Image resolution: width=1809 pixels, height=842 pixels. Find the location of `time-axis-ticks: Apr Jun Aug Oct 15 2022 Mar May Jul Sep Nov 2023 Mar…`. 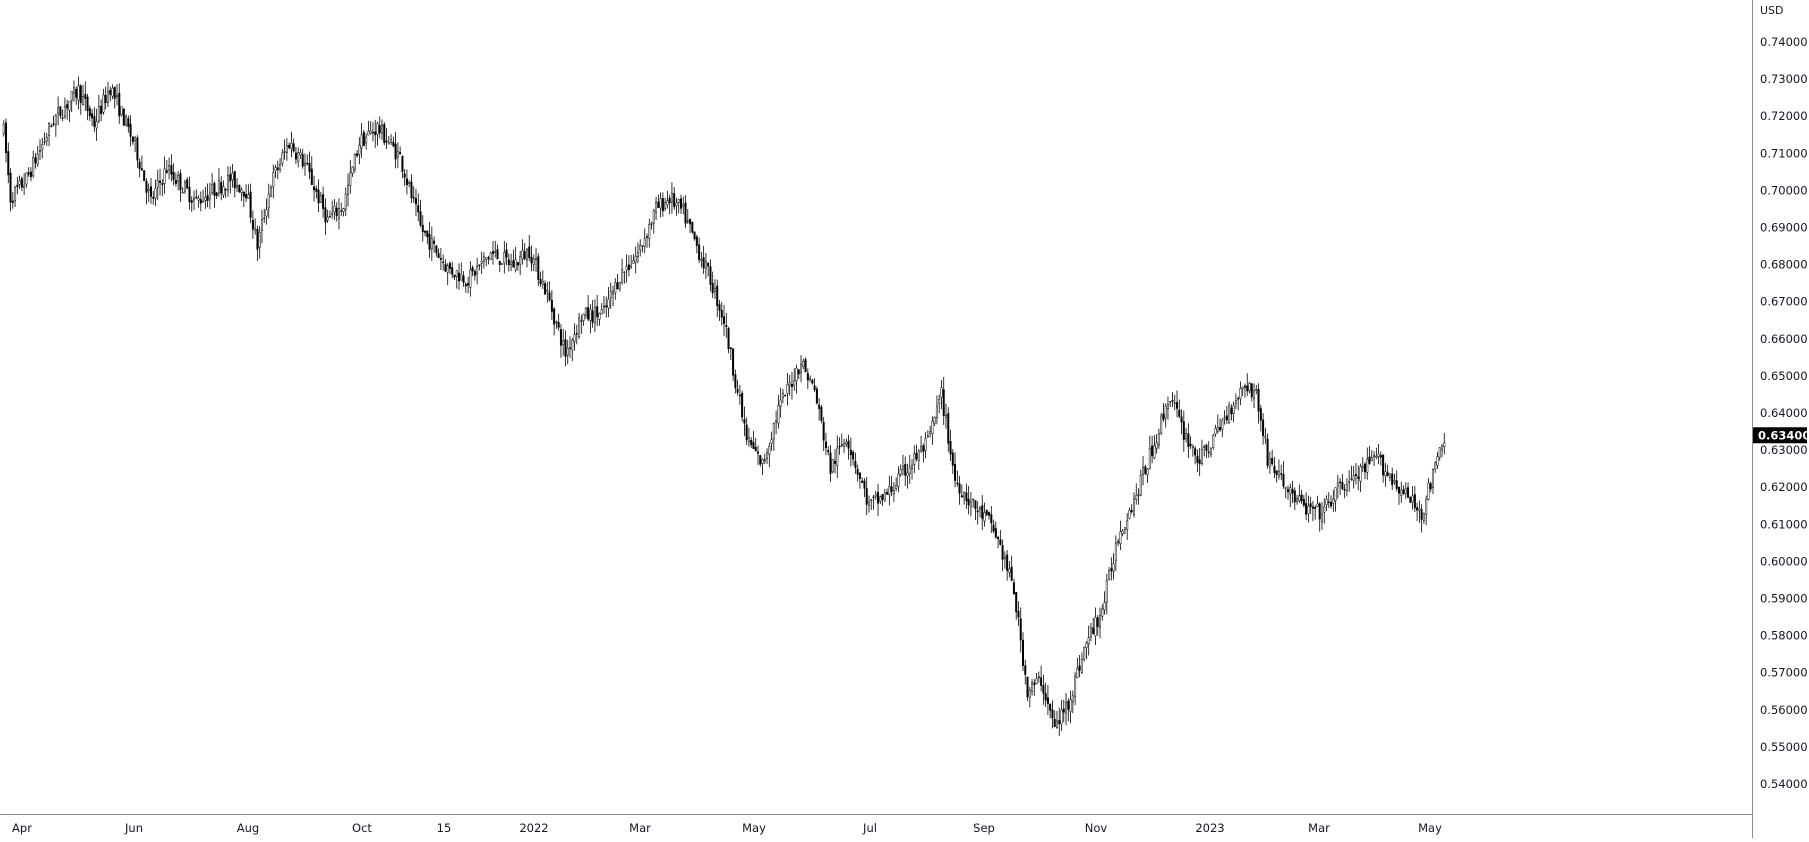

time-axis-ticks: Apr Jun Aug Oct 15 2022 Mar May Jul Sep Nov 2023 Mar… is located at coordinates (727, 828).